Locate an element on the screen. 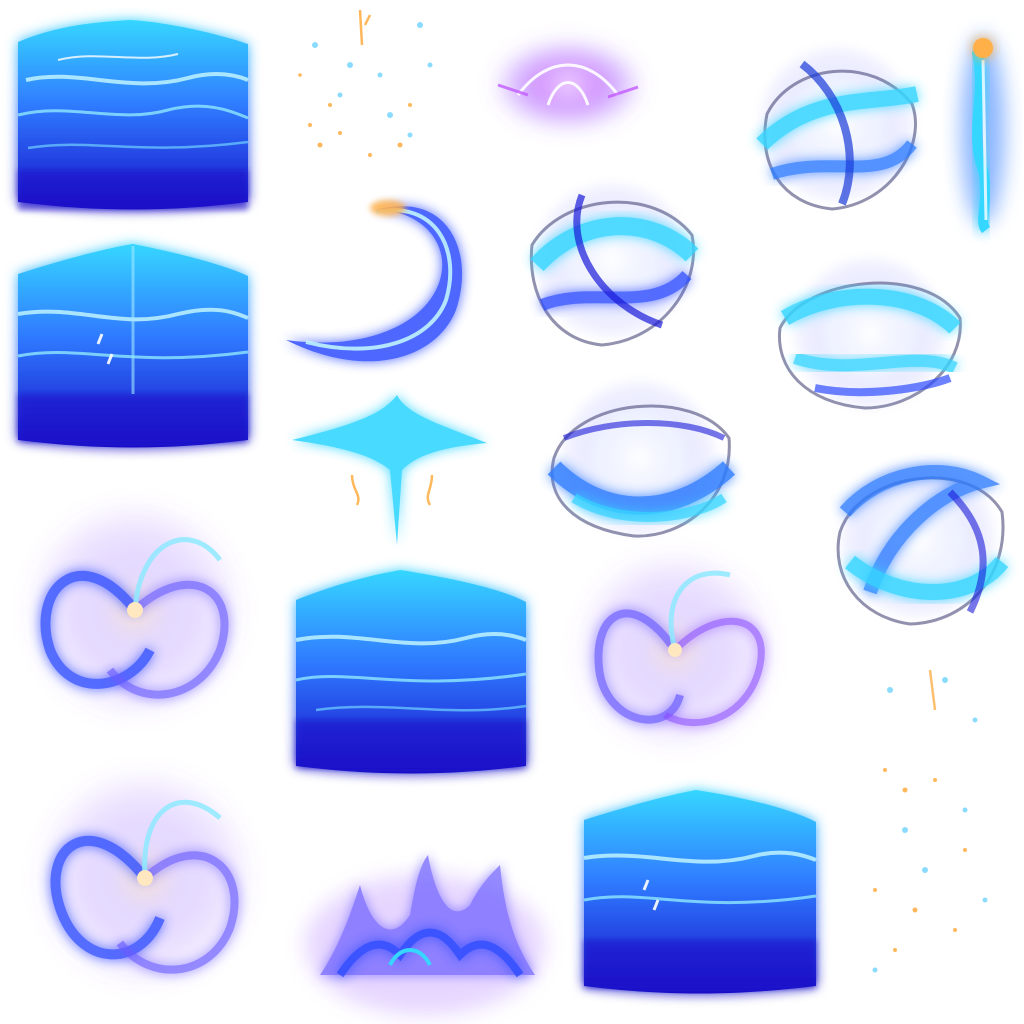 The width and height of the screenshot is (1024, 1024). ground-flame-burst is located at coordinates (425, 935).